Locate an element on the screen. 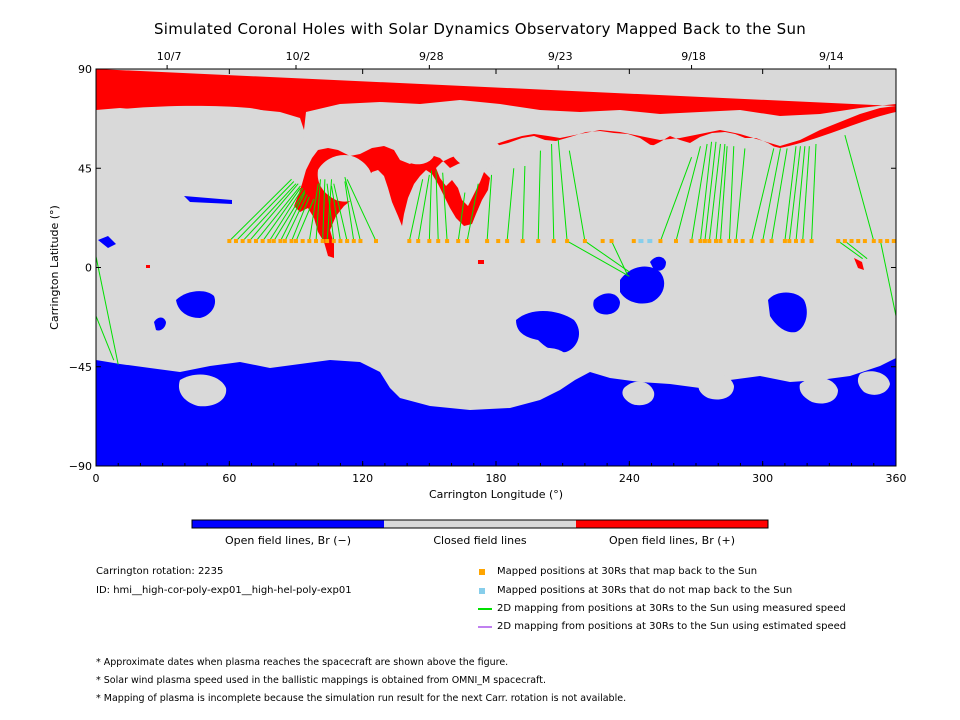  x-tick-label: 120 is located at coordinates (362, 478).